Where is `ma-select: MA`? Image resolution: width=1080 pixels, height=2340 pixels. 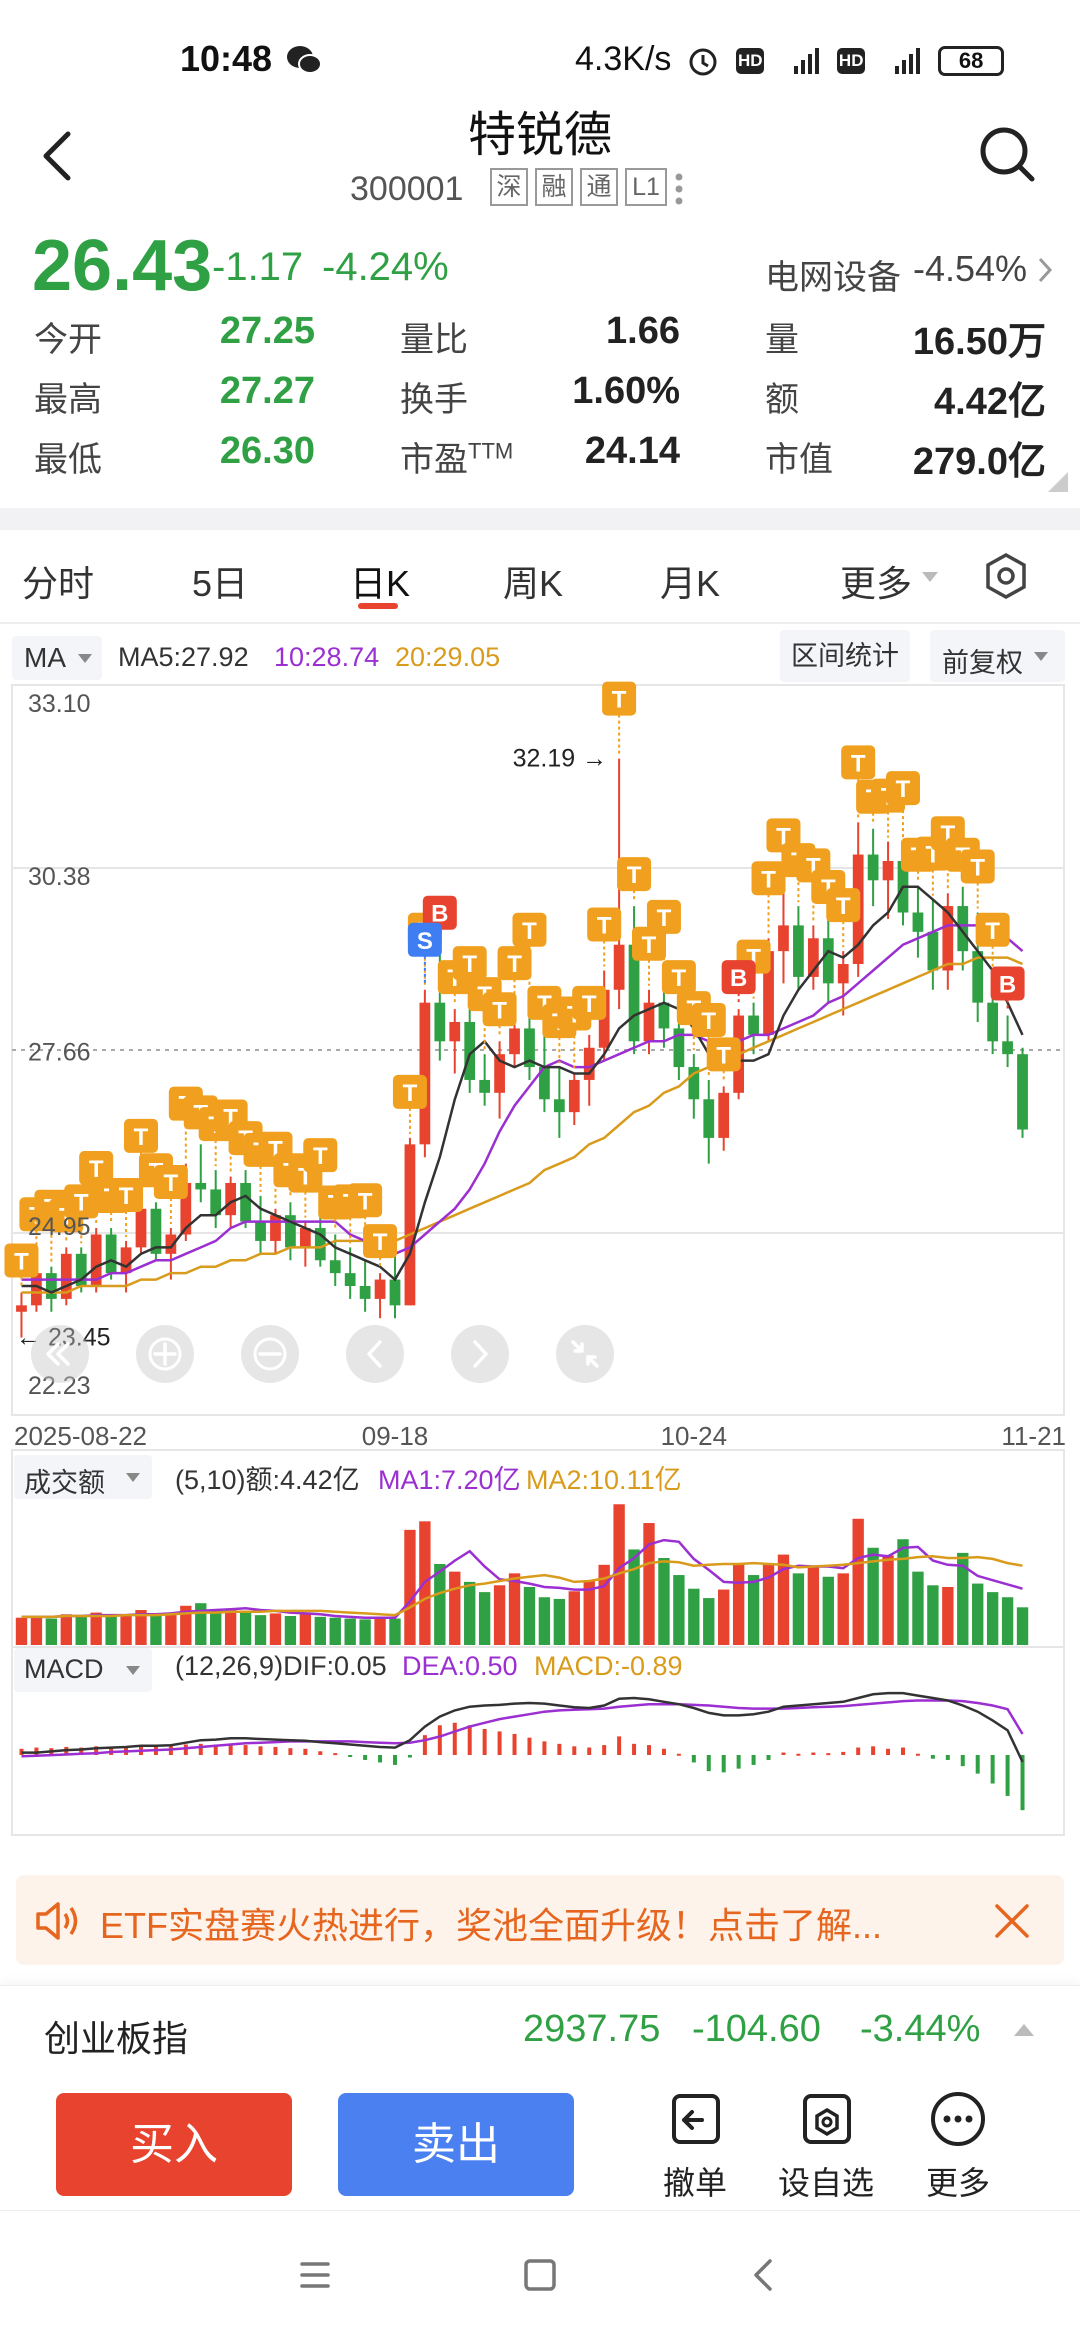 ma-select: MA is located at coordinates (57, 658).